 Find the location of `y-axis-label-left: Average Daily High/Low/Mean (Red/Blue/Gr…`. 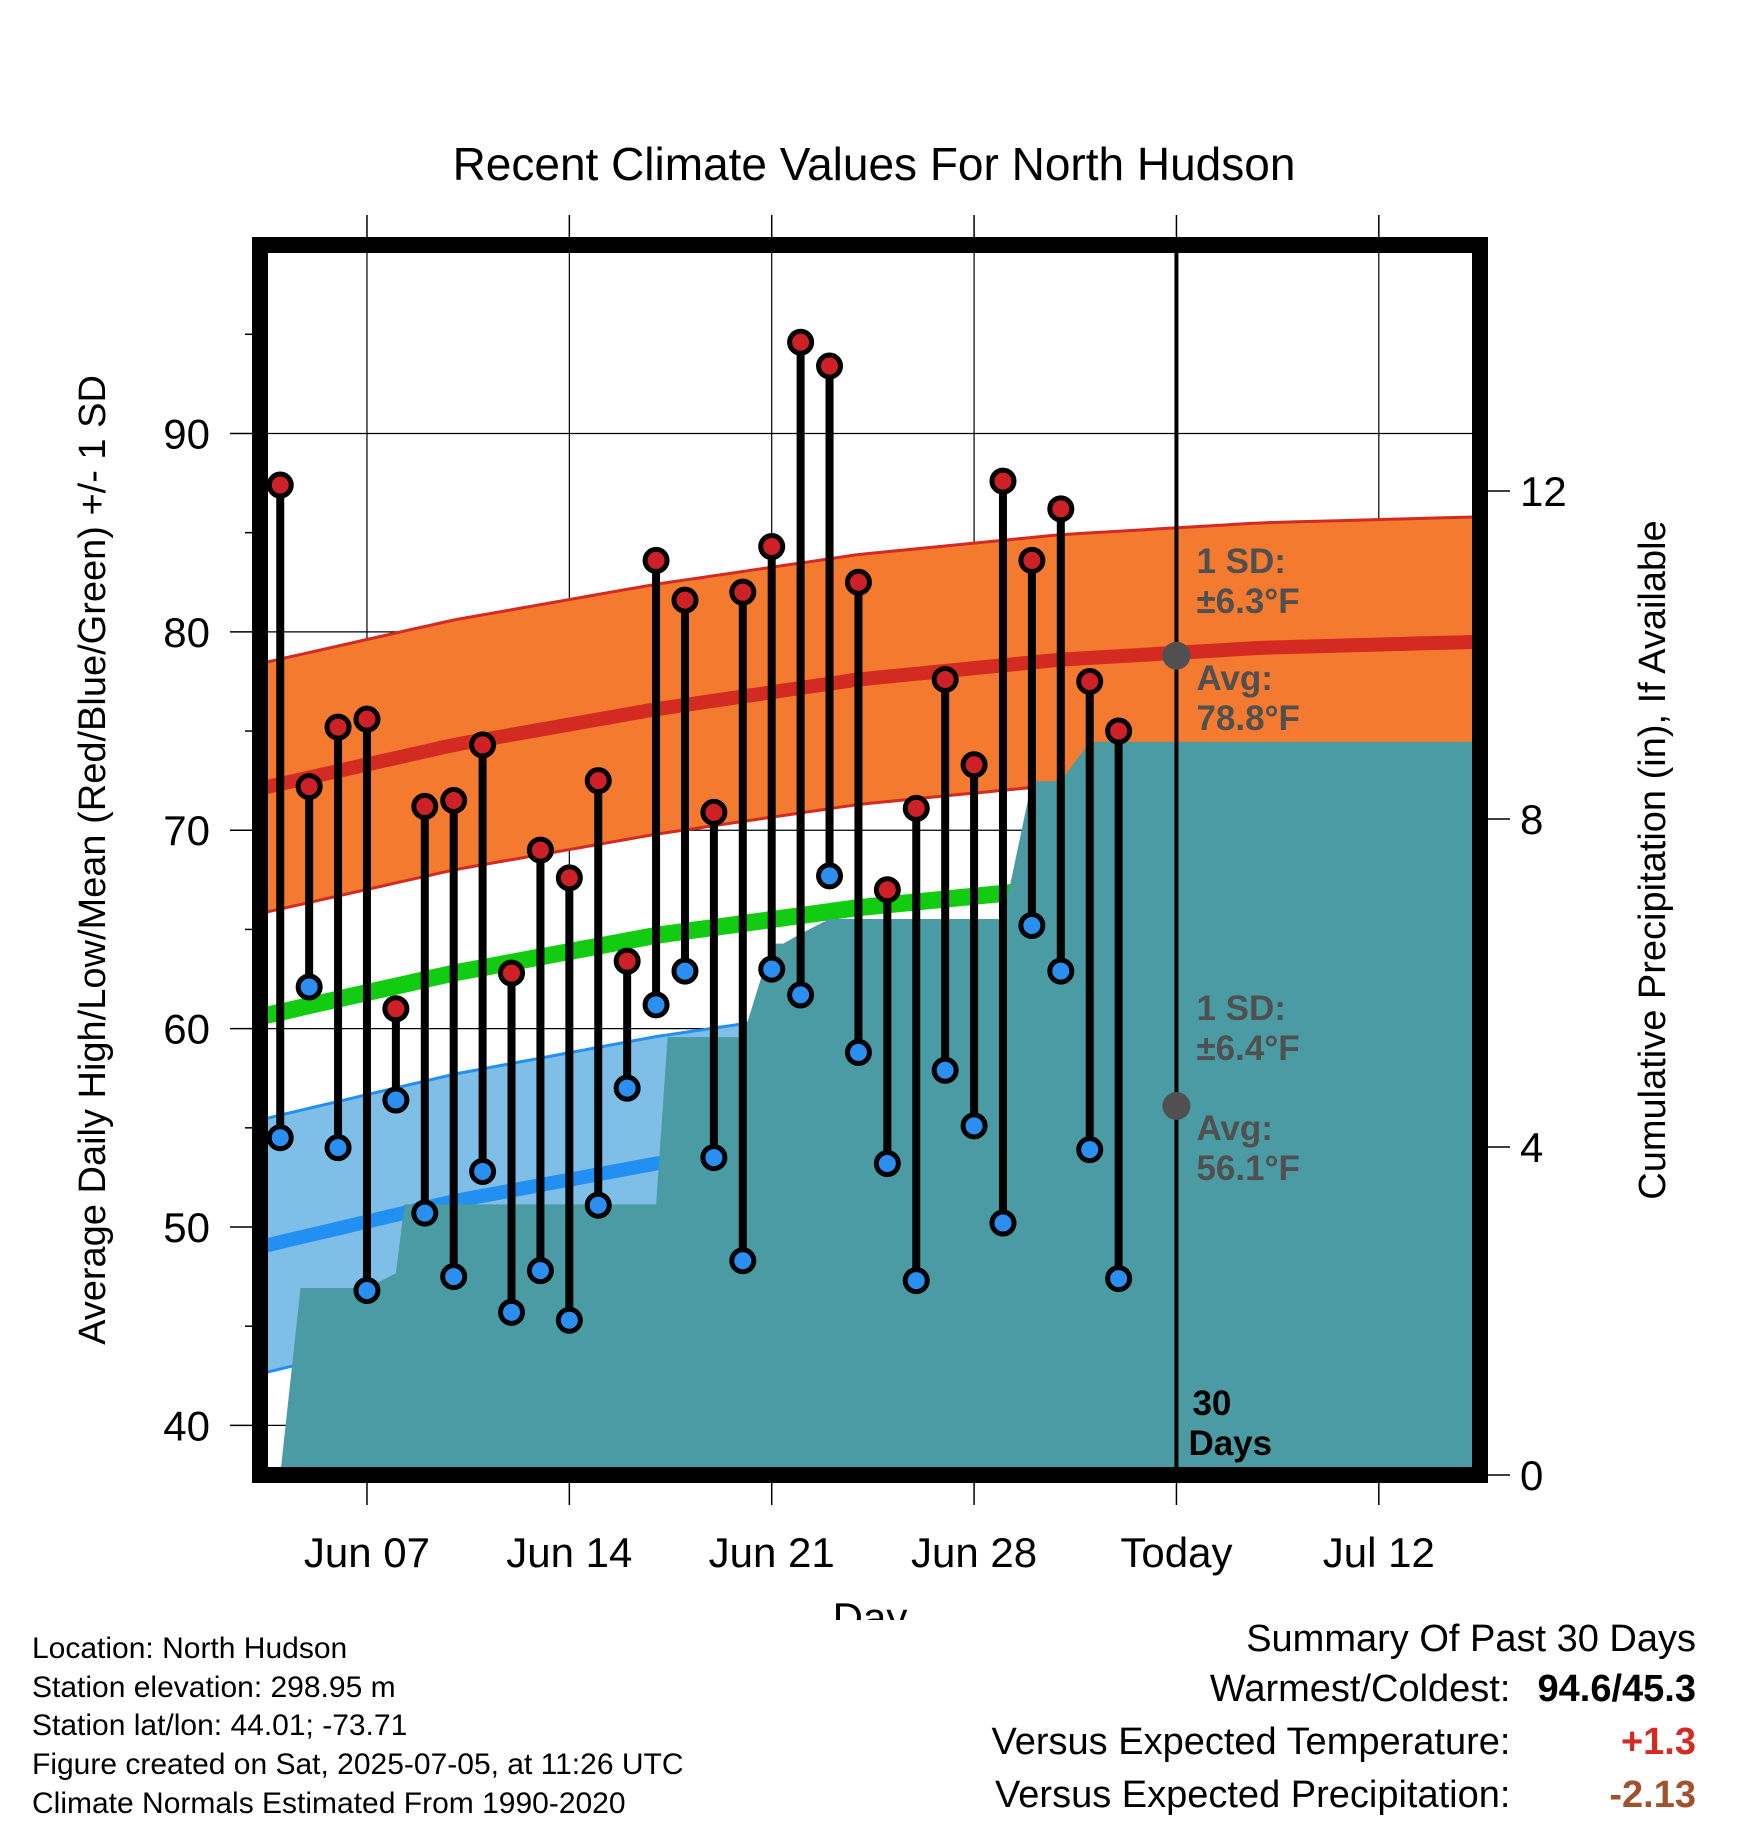

y-axis-label-left: Average Daily High/Low/Mean (Red/Blue/Gr… is located at coordinates (93, 860).